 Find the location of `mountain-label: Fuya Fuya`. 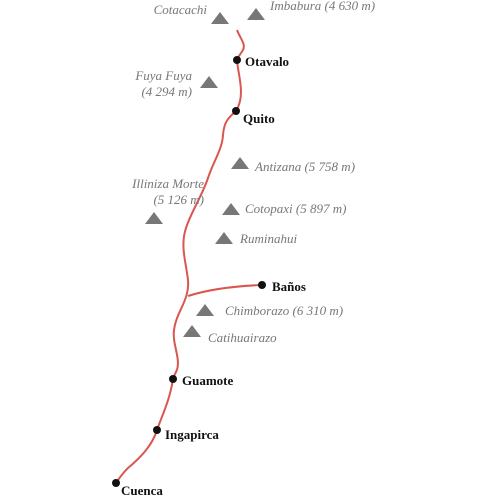

mountain-label: Fuya Fuya is located at coordinates (163, 75).